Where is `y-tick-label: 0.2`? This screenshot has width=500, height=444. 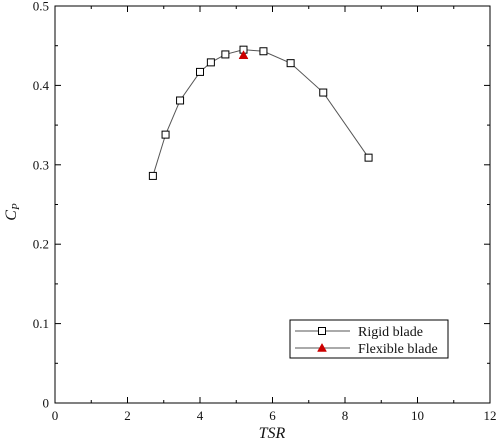
y-tick-label: 0.2 is located at coordinates (41, 244).